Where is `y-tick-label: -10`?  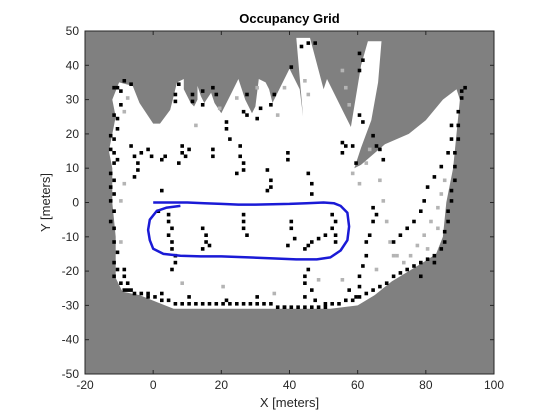
y-tick-label: -10 is located at coordinates (71, 237).